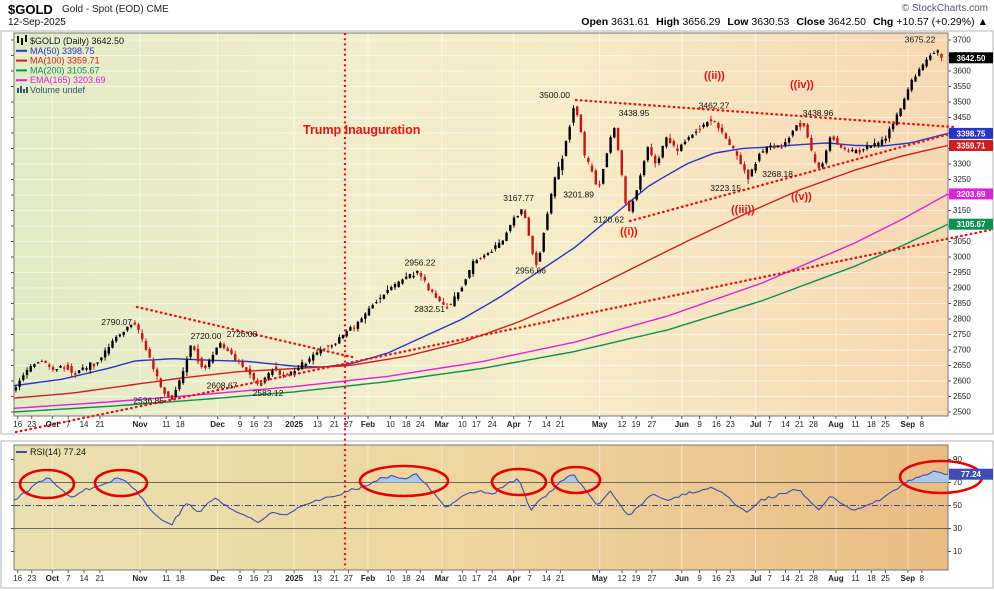 This screenshot has width=994, height=594. What do you see at coordinates (420, 424) in the screenshot?
I see `svg-text: 24` at bounding box center [420, 424].